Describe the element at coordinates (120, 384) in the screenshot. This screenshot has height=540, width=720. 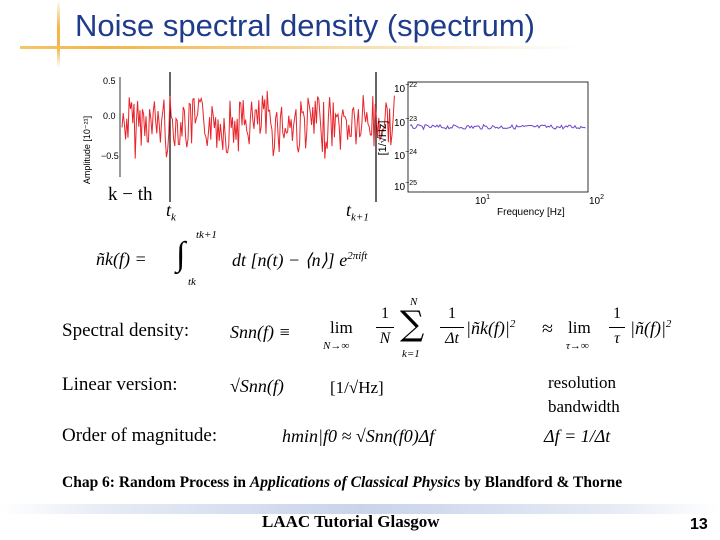
I see `linear-version-label: Linear version:` at that location.